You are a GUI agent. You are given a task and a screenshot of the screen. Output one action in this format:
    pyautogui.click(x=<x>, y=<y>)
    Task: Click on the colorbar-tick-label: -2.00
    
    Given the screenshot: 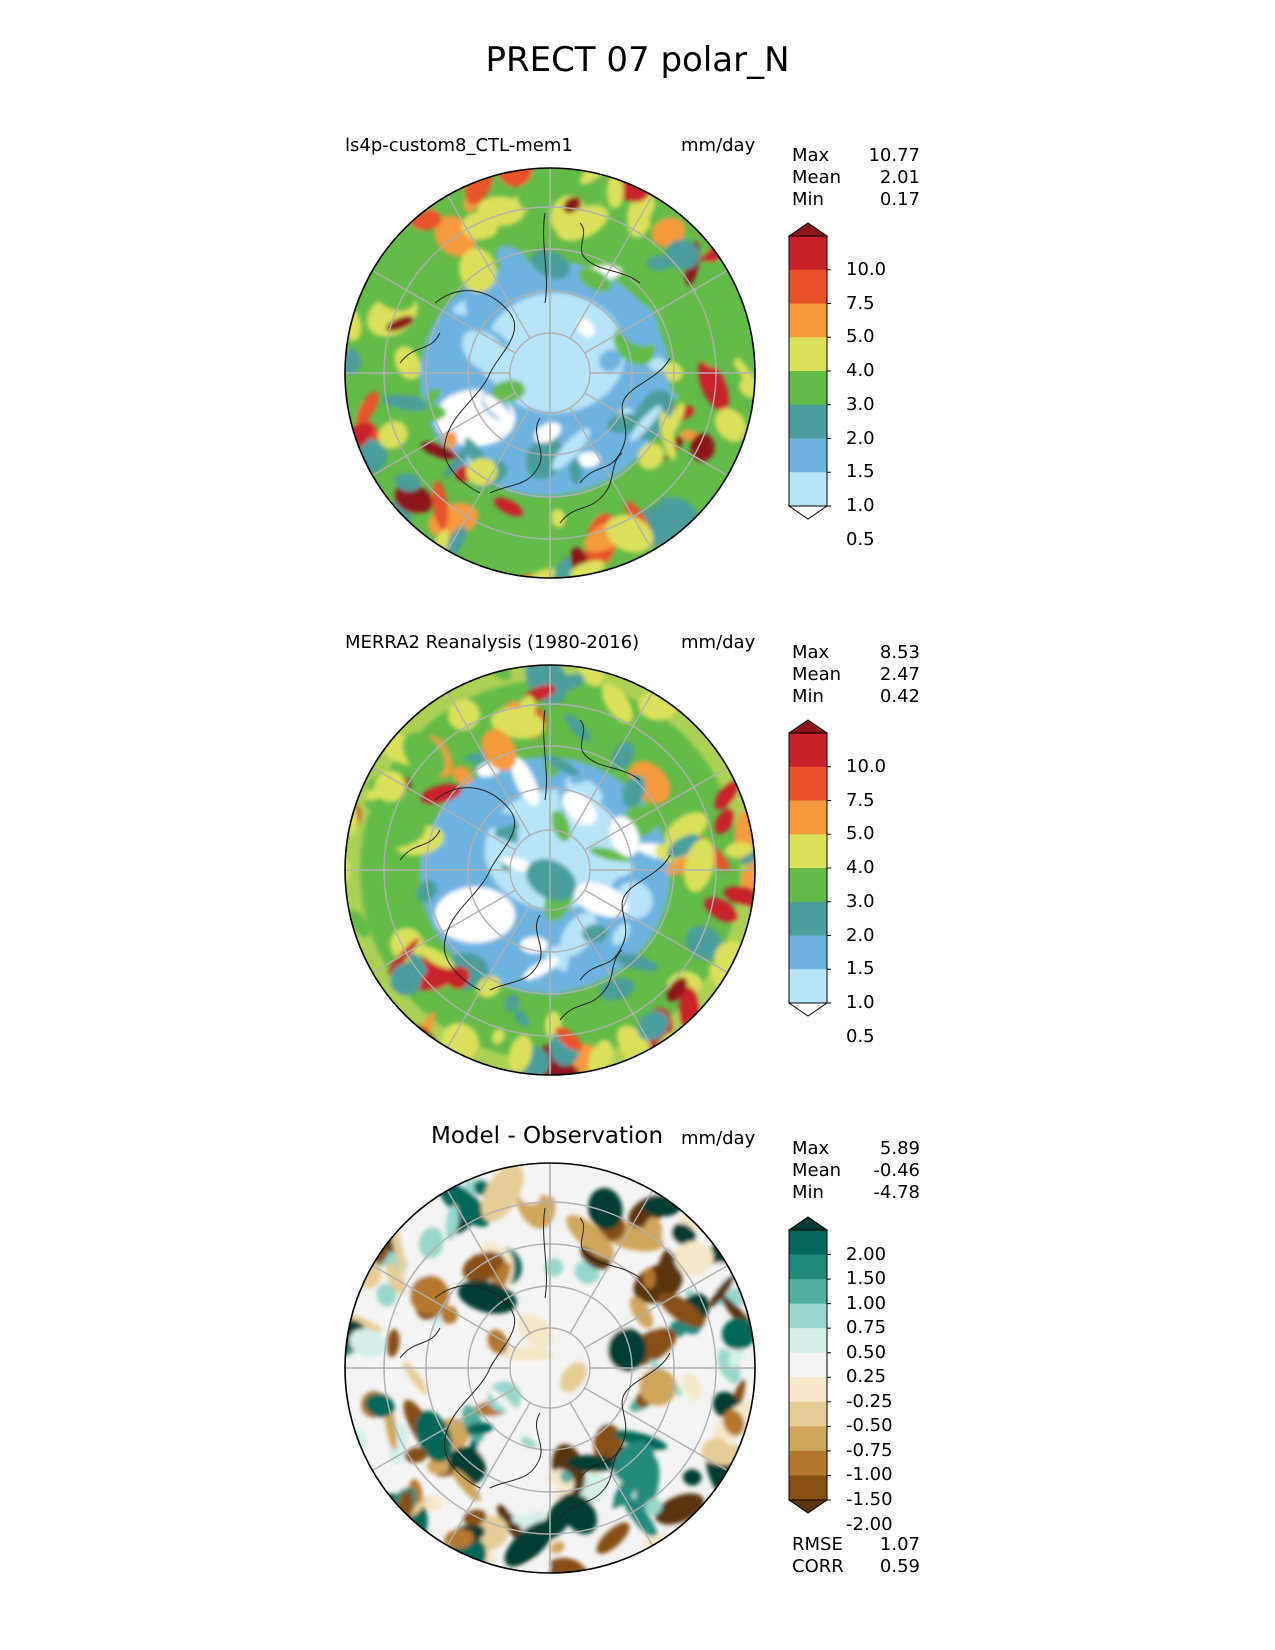 What is the action you would take?
    pyautogui.click(x=869, y=1524)
    